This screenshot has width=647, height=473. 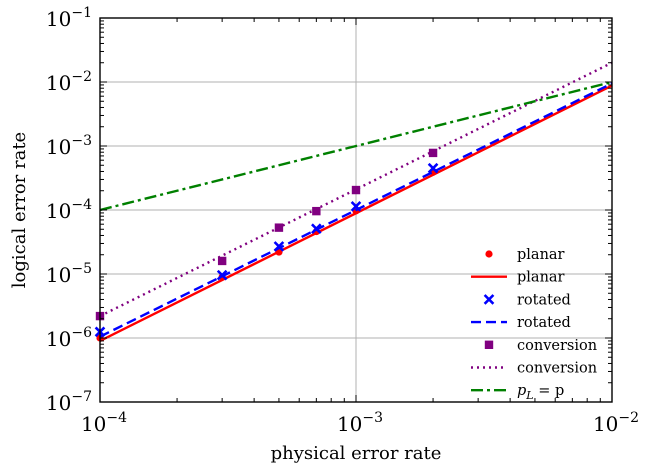 I want to click on legend-label-pl-p: pL = p, so click(x=540, y=392).